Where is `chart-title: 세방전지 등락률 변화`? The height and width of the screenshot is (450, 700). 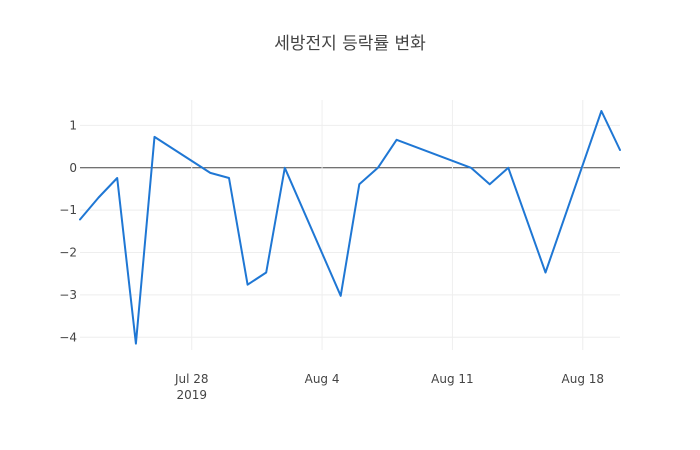 chart-title: 세방전지 등락률 변화 is located at coordinates (350, 44).